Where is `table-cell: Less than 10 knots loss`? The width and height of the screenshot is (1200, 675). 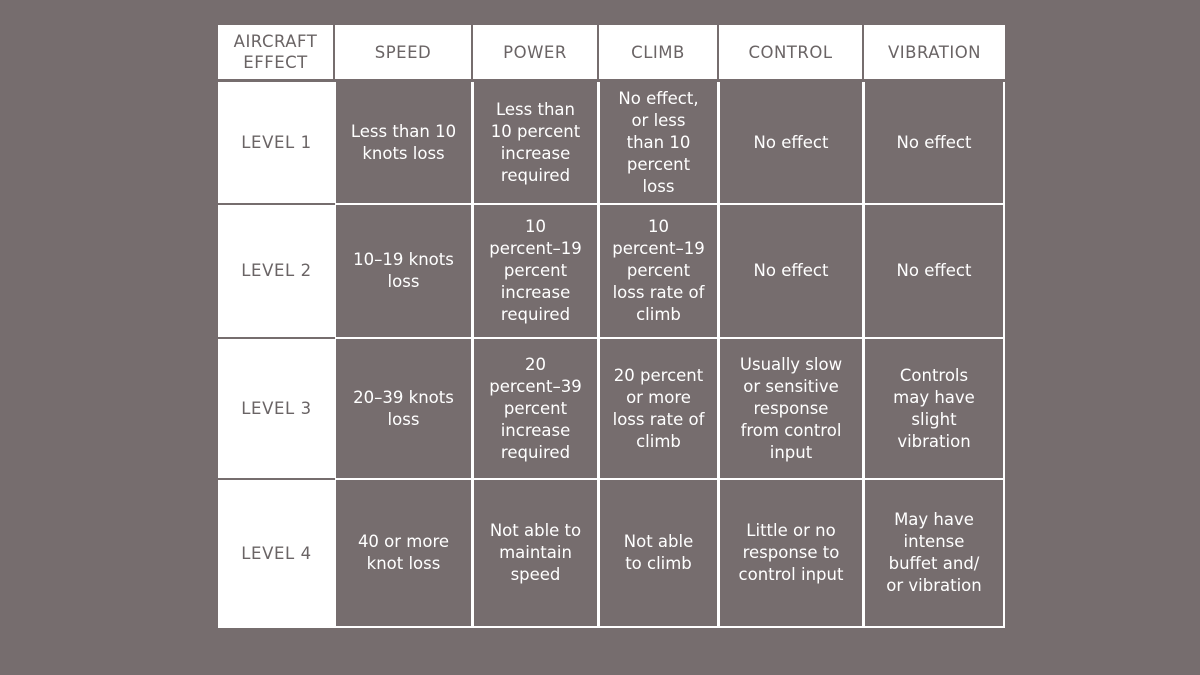 table-cell: Less than 10 knots loss is located at coordinates (404, 143).